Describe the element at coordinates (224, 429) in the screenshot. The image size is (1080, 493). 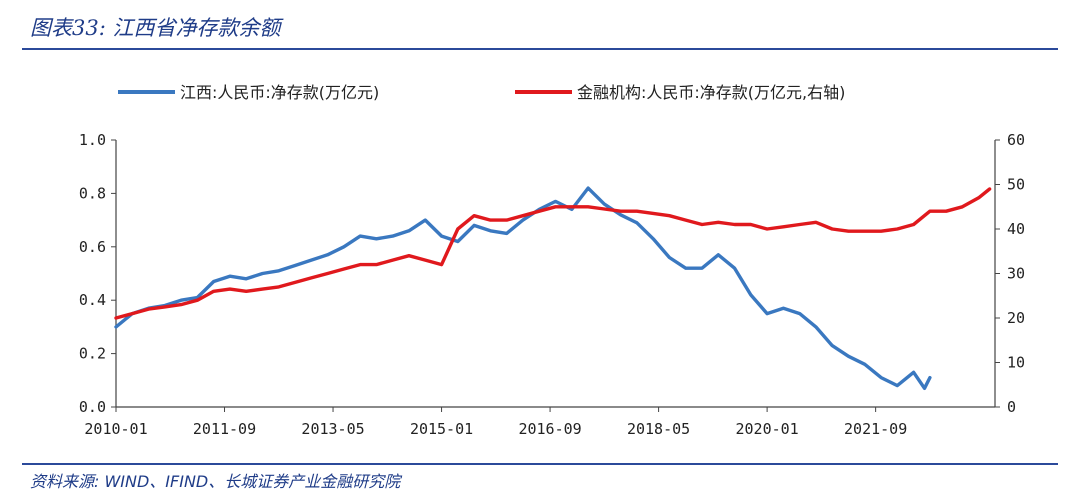
I see `x-tick-label: 2011-09` at that location.